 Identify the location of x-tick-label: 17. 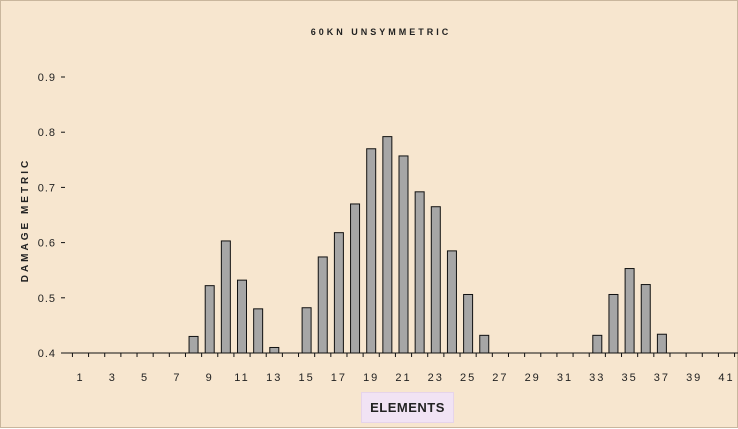
(339, 378).